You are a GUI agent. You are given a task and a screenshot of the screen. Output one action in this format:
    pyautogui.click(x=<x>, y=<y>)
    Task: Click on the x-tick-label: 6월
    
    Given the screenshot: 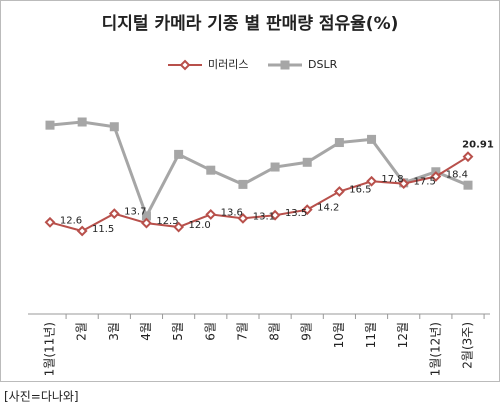 What is the action you would take?
    pyautogui.click(x=210, y=331)
    